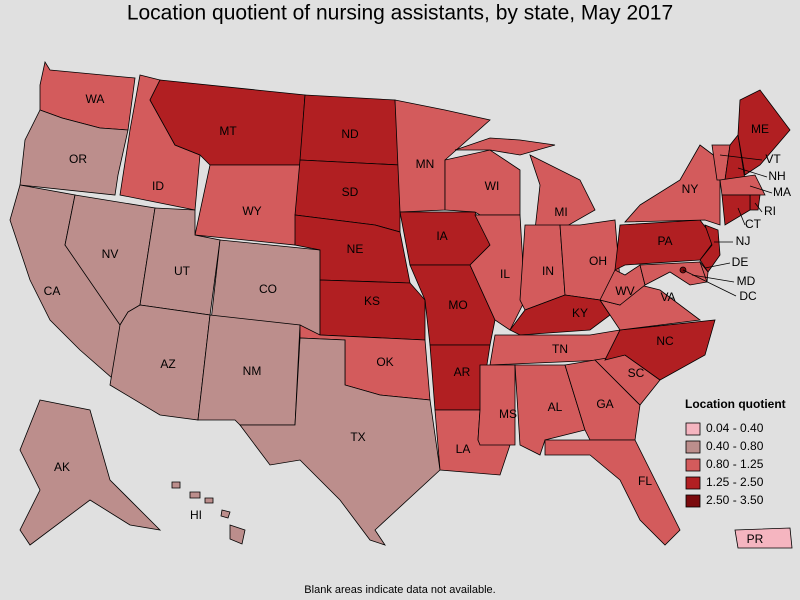  Describe the element at coordinates (355, 249) in the screenshot. I see `state-label: NE` at that location.